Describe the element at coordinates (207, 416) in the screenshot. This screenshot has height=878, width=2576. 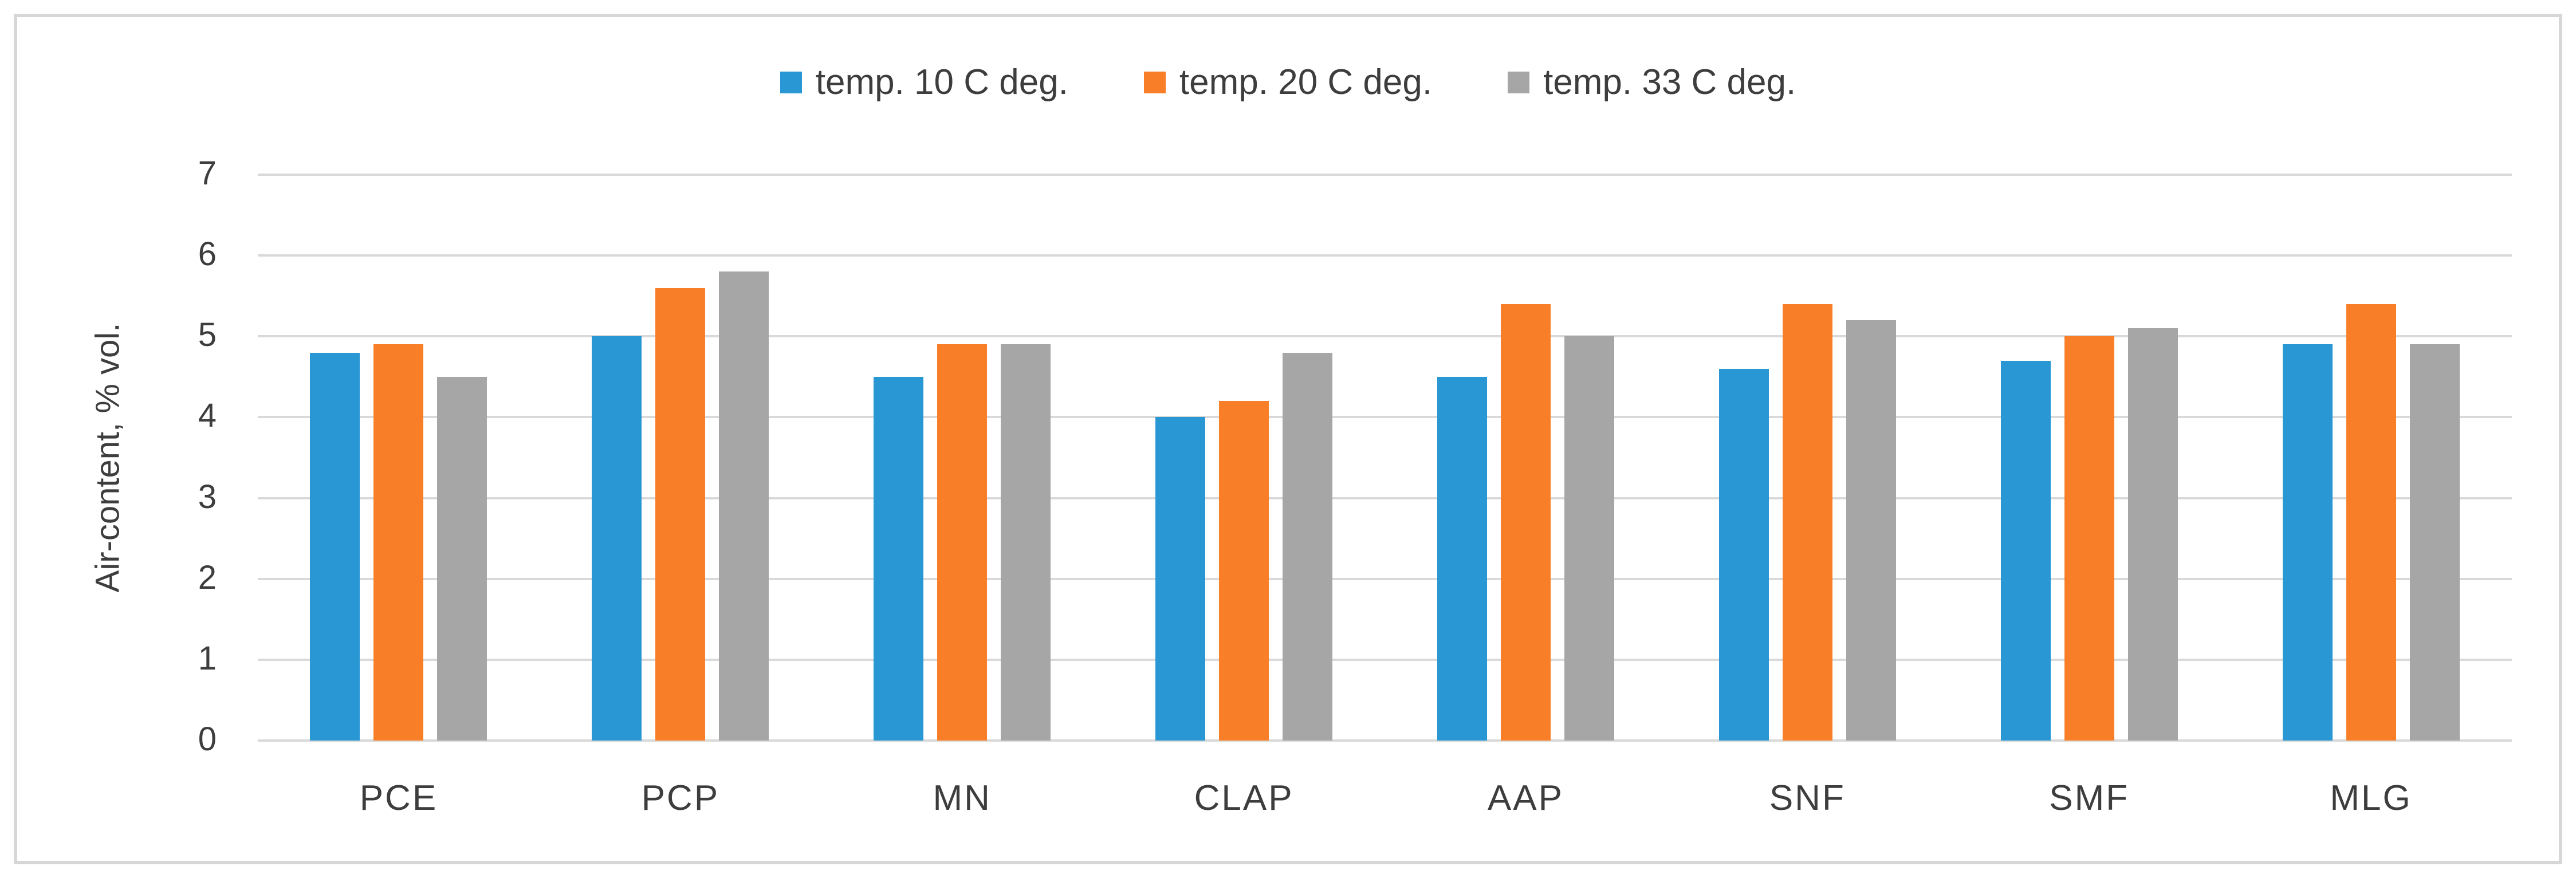
I see `y-tick-label: 4` at that location.